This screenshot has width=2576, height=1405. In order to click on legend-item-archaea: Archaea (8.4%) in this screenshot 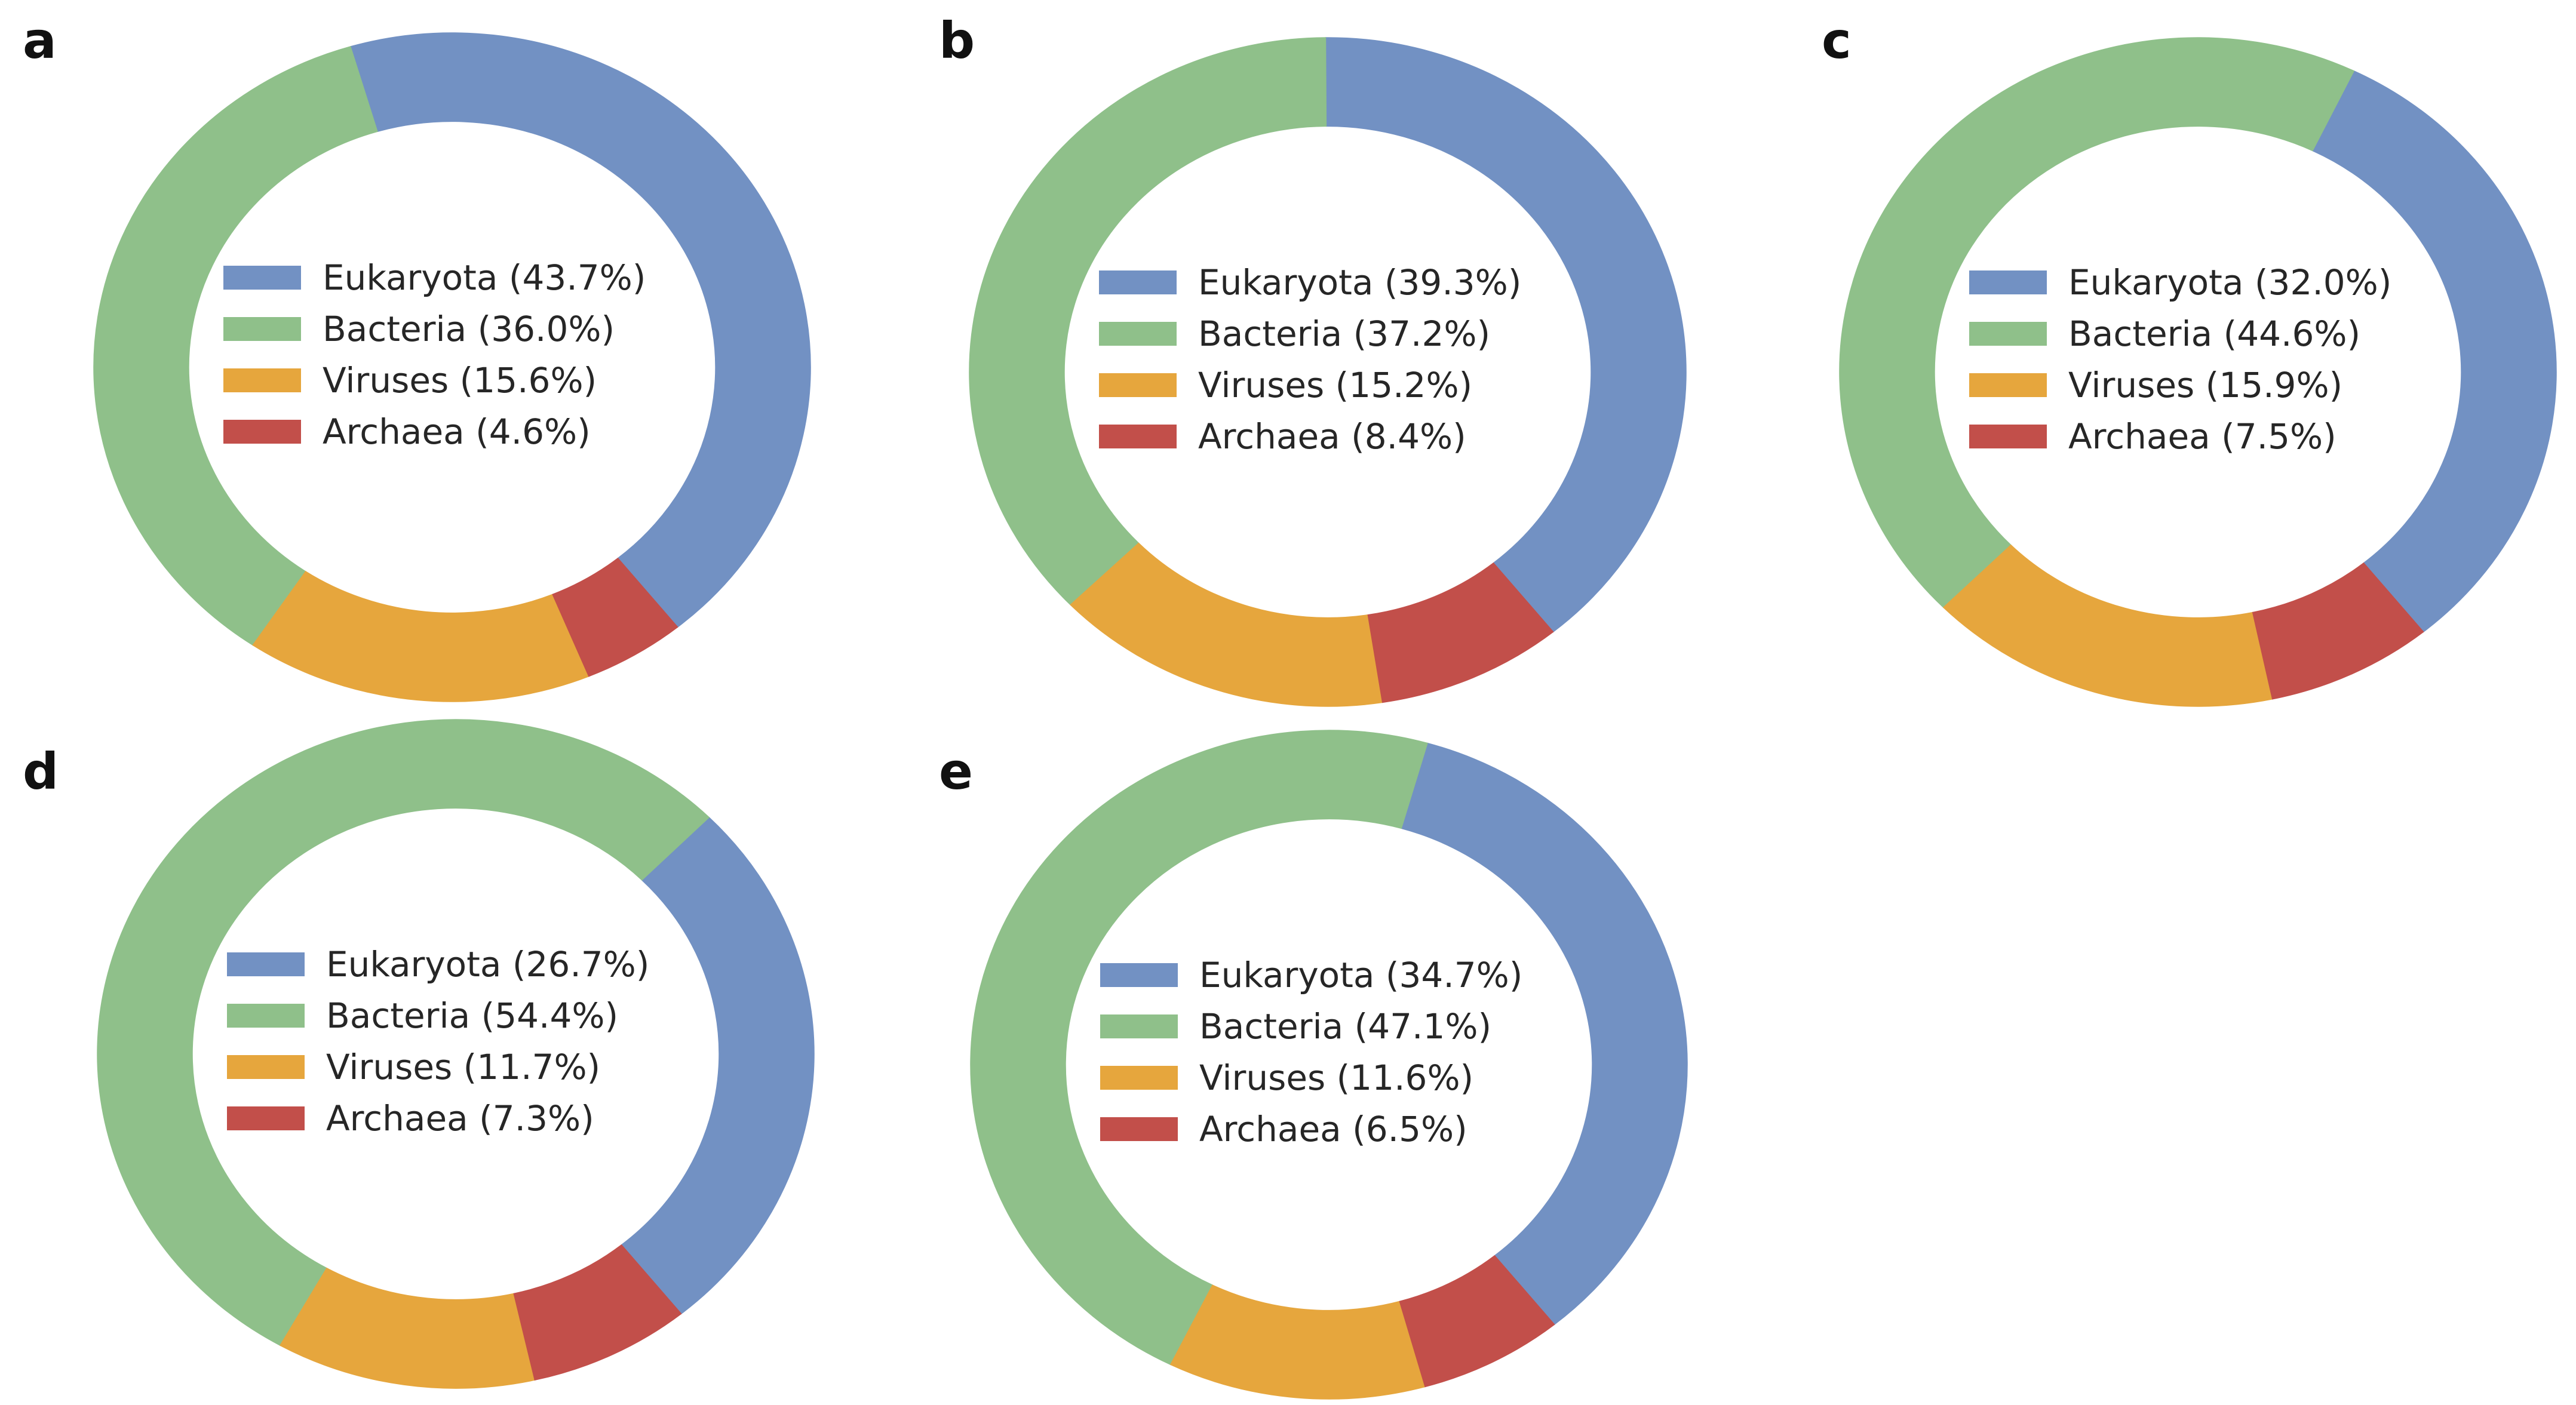, I will do `click(1310, 436)`.